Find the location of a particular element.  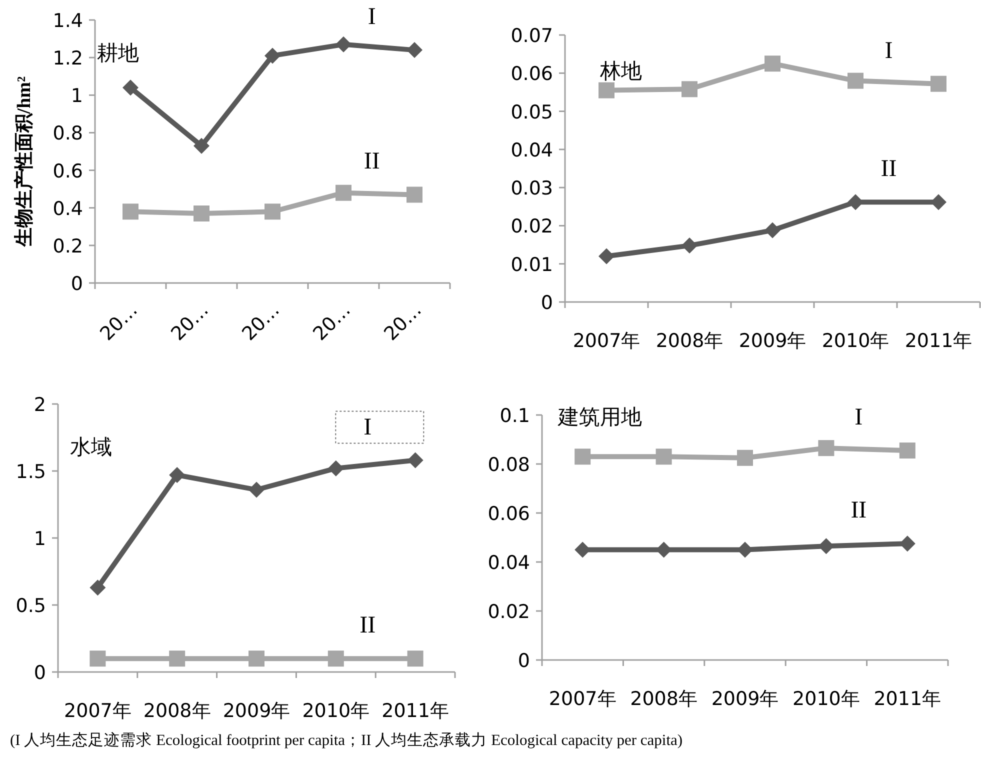

y-tick-label: 0.1 is located at coordinates (515, 416).